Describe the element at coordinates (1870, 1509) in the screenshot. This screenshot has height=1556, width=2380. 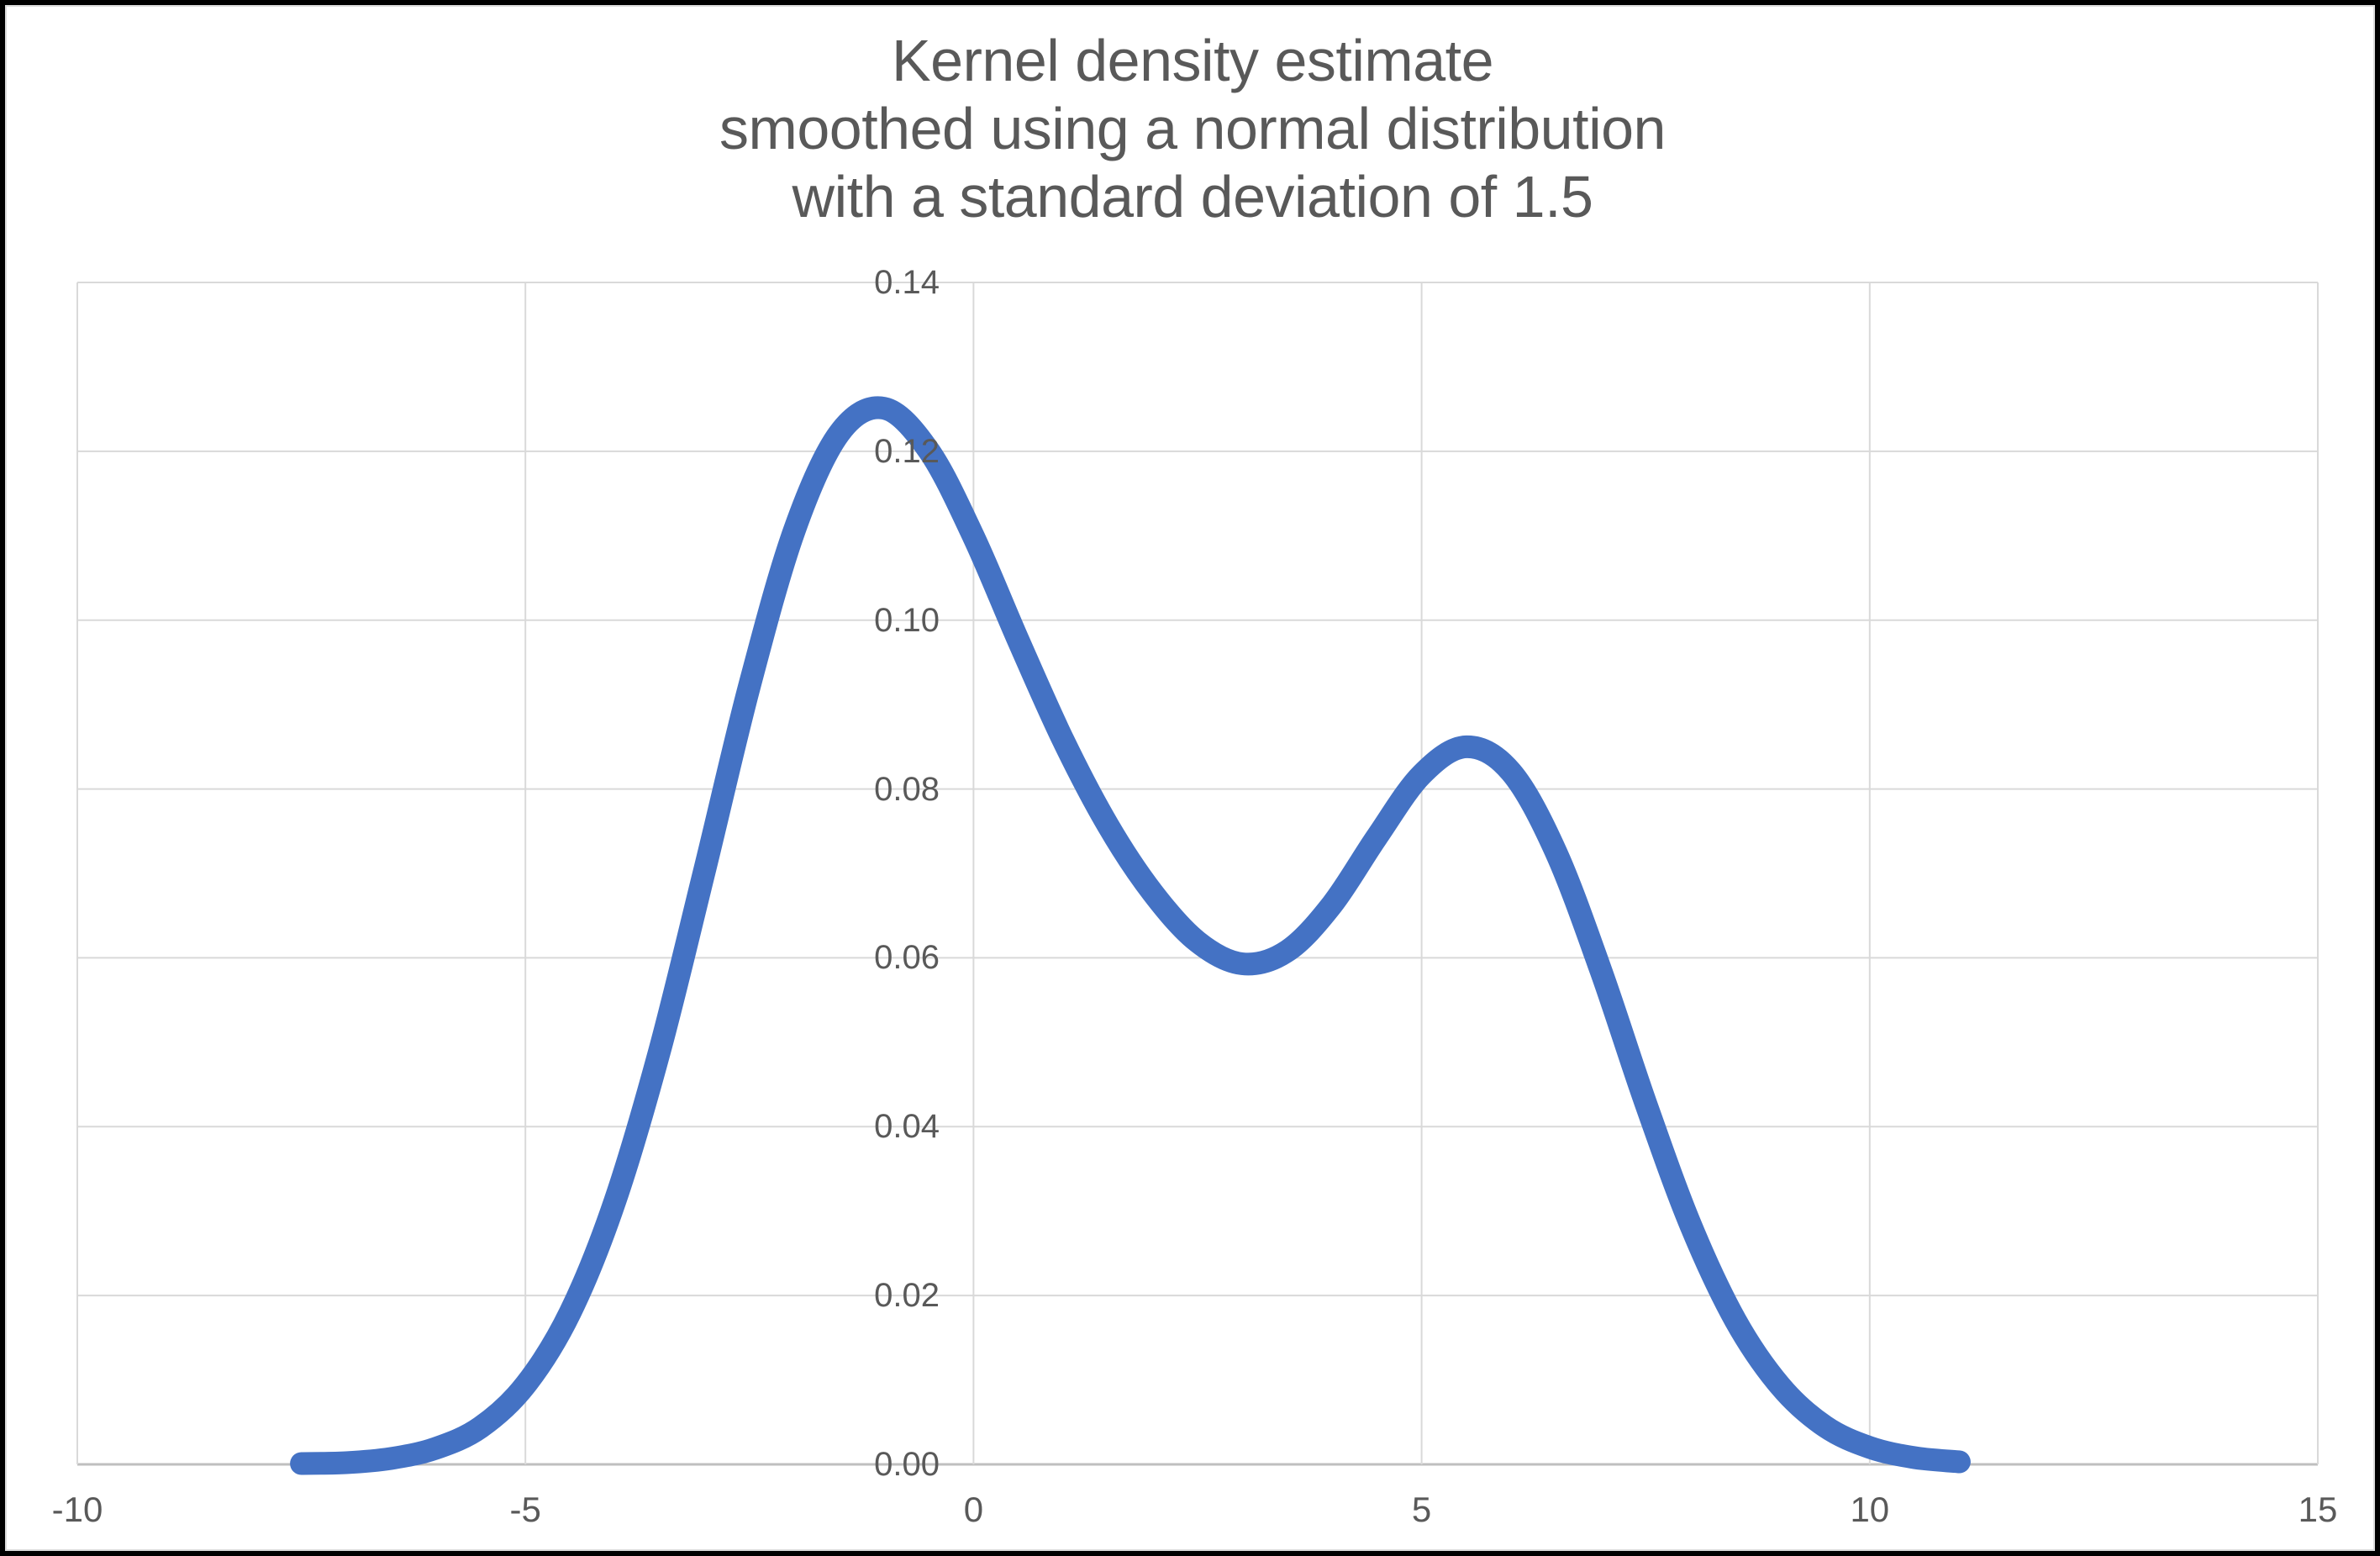
I see `x-tick-label: 10` at that location.